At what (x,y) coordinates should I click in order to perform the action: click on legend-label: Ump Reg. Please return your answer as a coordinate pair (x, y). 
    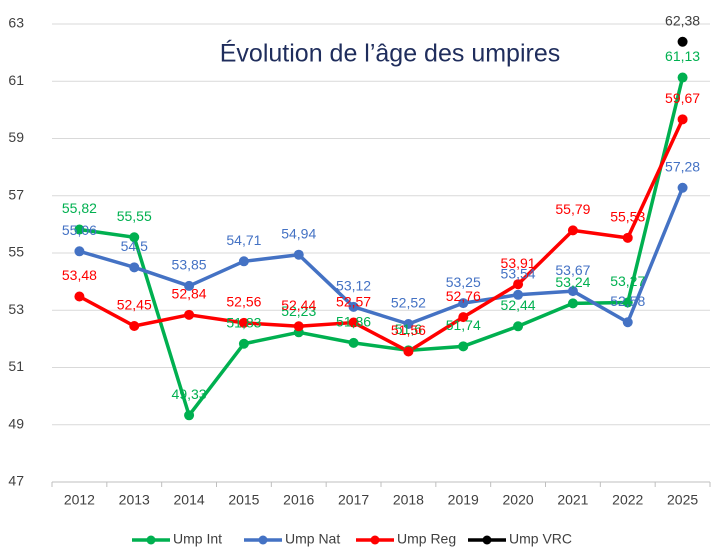
    Looking at the image, I should click on (426, 539).